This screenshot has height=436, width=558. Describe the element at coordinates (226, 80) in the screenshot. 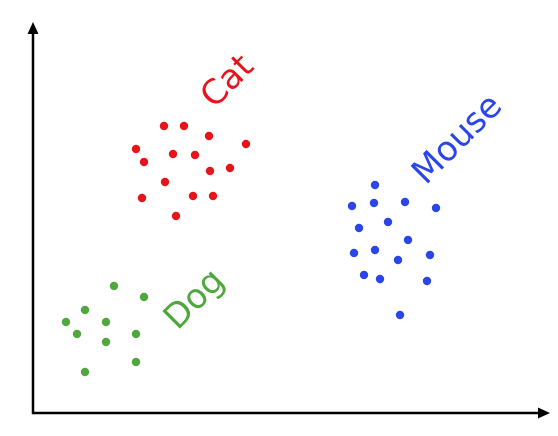

I see `cluster-label: Cat` at that location.